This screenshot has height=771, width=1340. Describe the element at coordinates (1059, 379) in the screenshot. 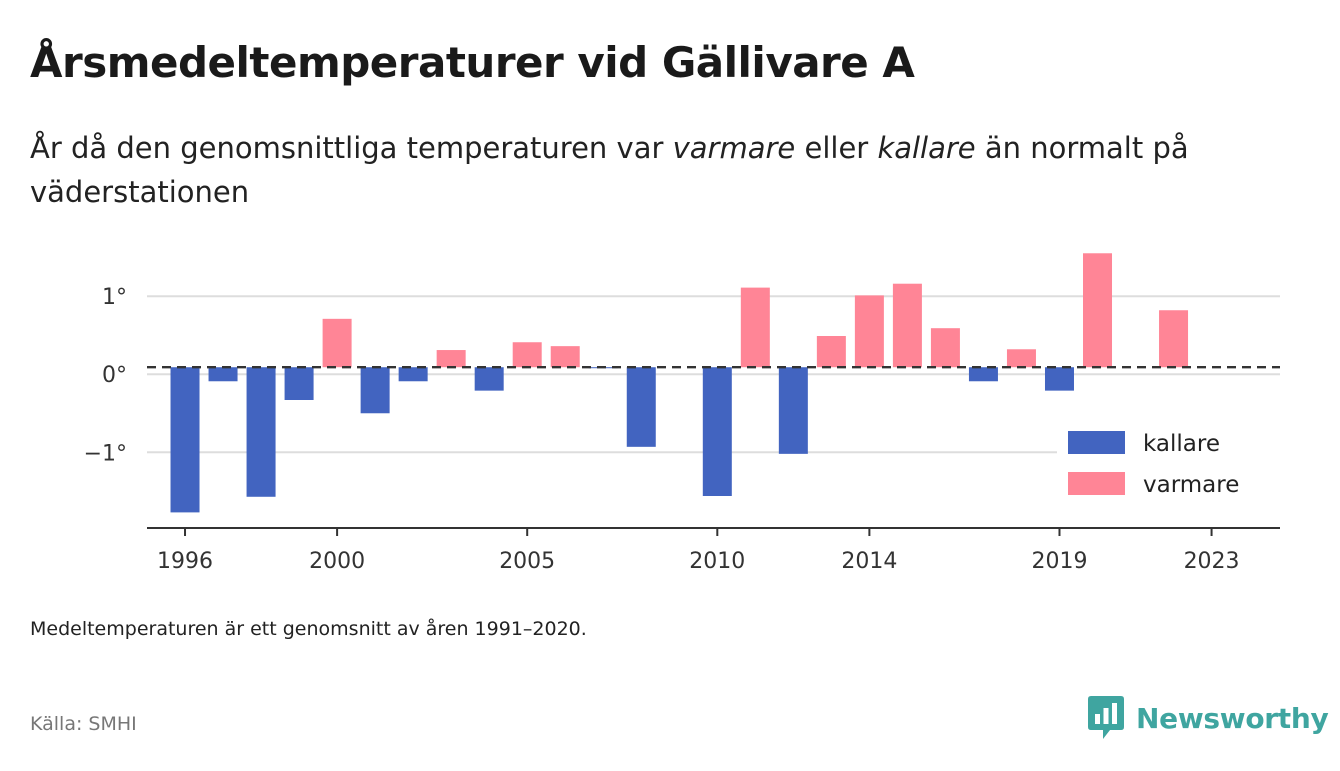

I see `bar-2019` at that location.